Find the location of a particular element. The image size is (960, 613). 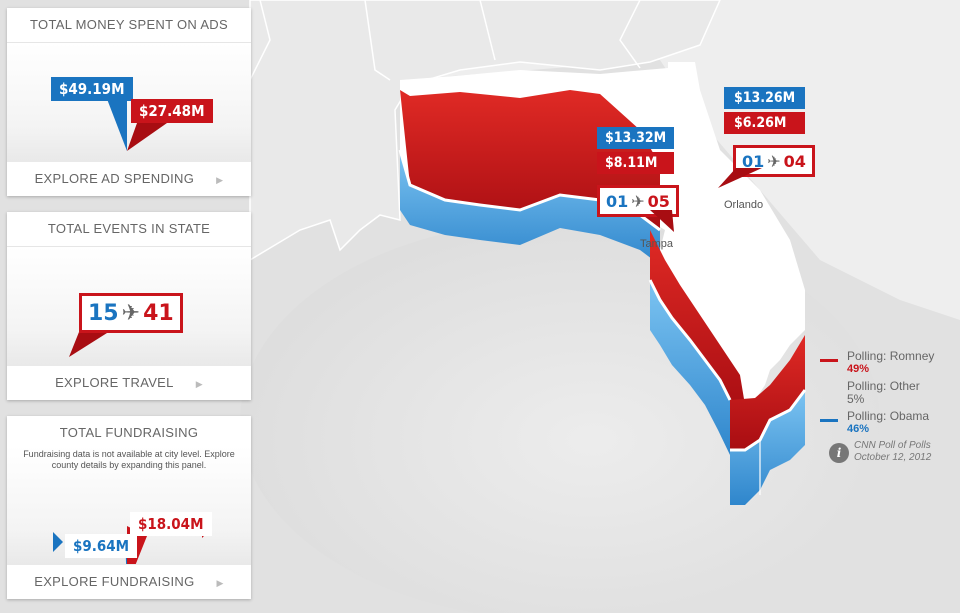

info-icon: i is located at coordinates (839, 453).